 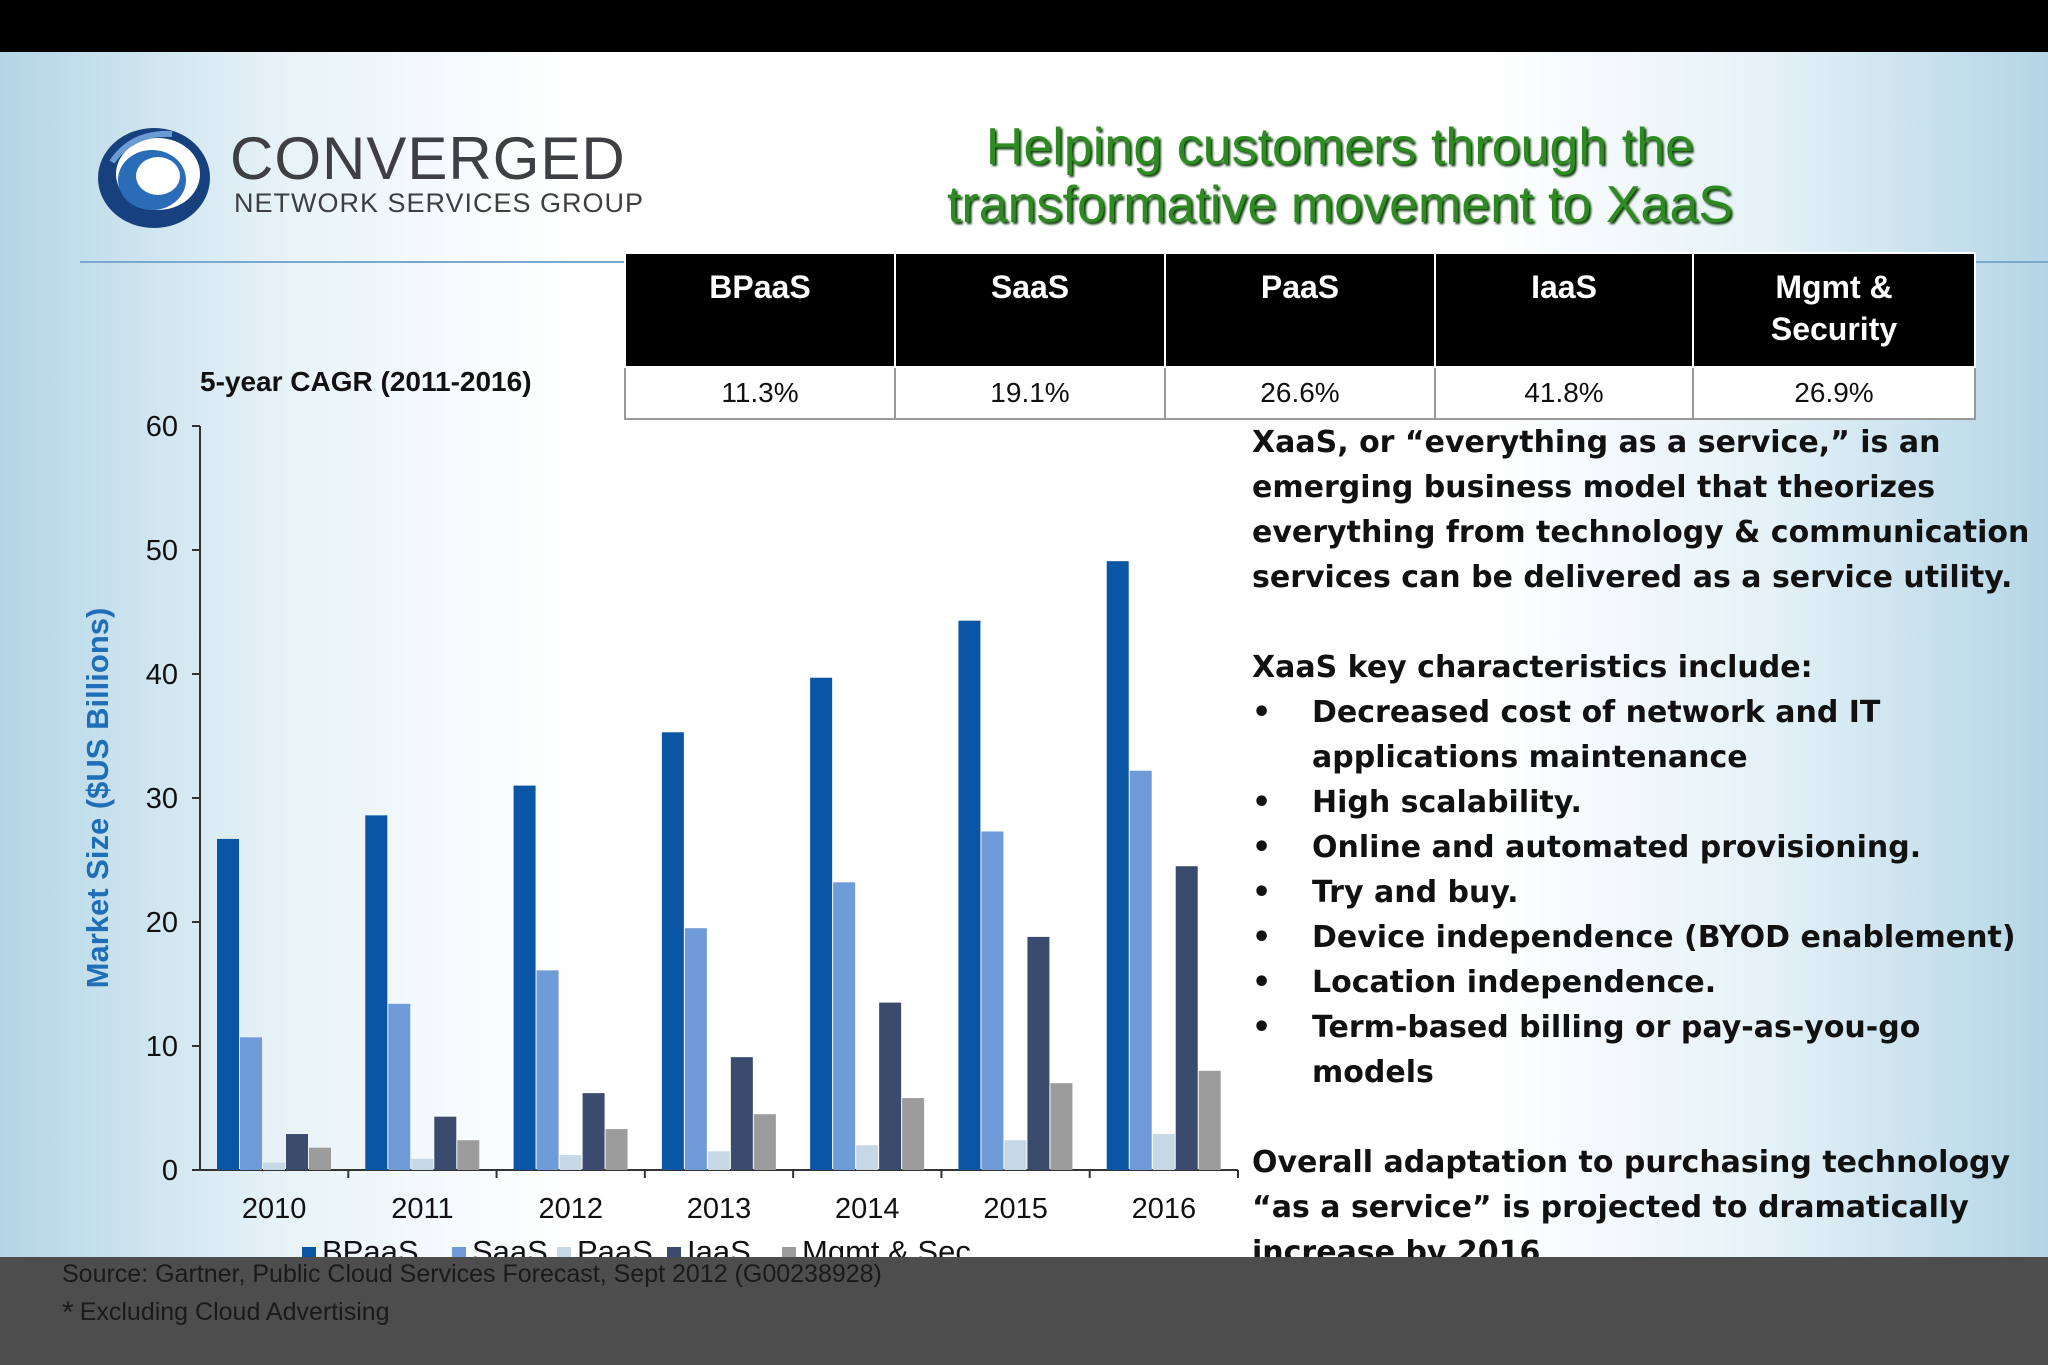 I want to click on footnote-text: Excluding Cloud Advertising, so click(x=234, y=1312).